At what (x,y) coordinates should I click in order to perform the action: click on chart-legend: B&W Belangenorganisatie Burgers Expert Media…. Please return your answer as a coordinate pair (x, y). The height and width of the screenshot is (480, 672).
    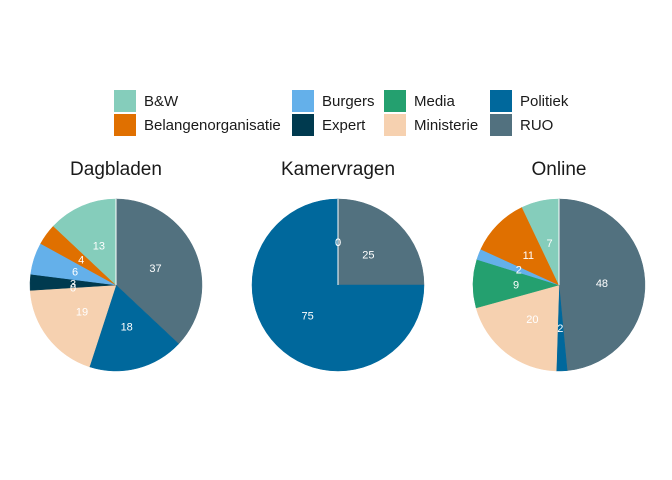
    Looking at the image, I should click on (341, 113).